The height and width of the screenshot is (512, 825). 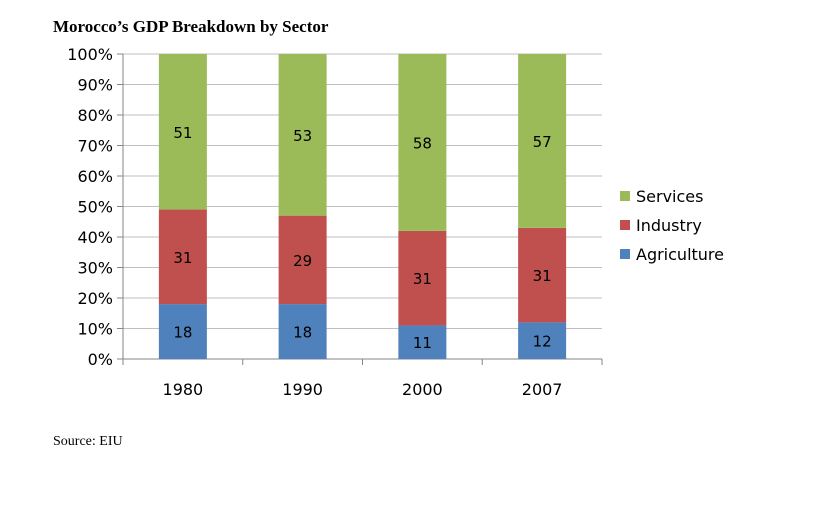 I want to click on bar-industry-1980, so click(x=182, y=257).